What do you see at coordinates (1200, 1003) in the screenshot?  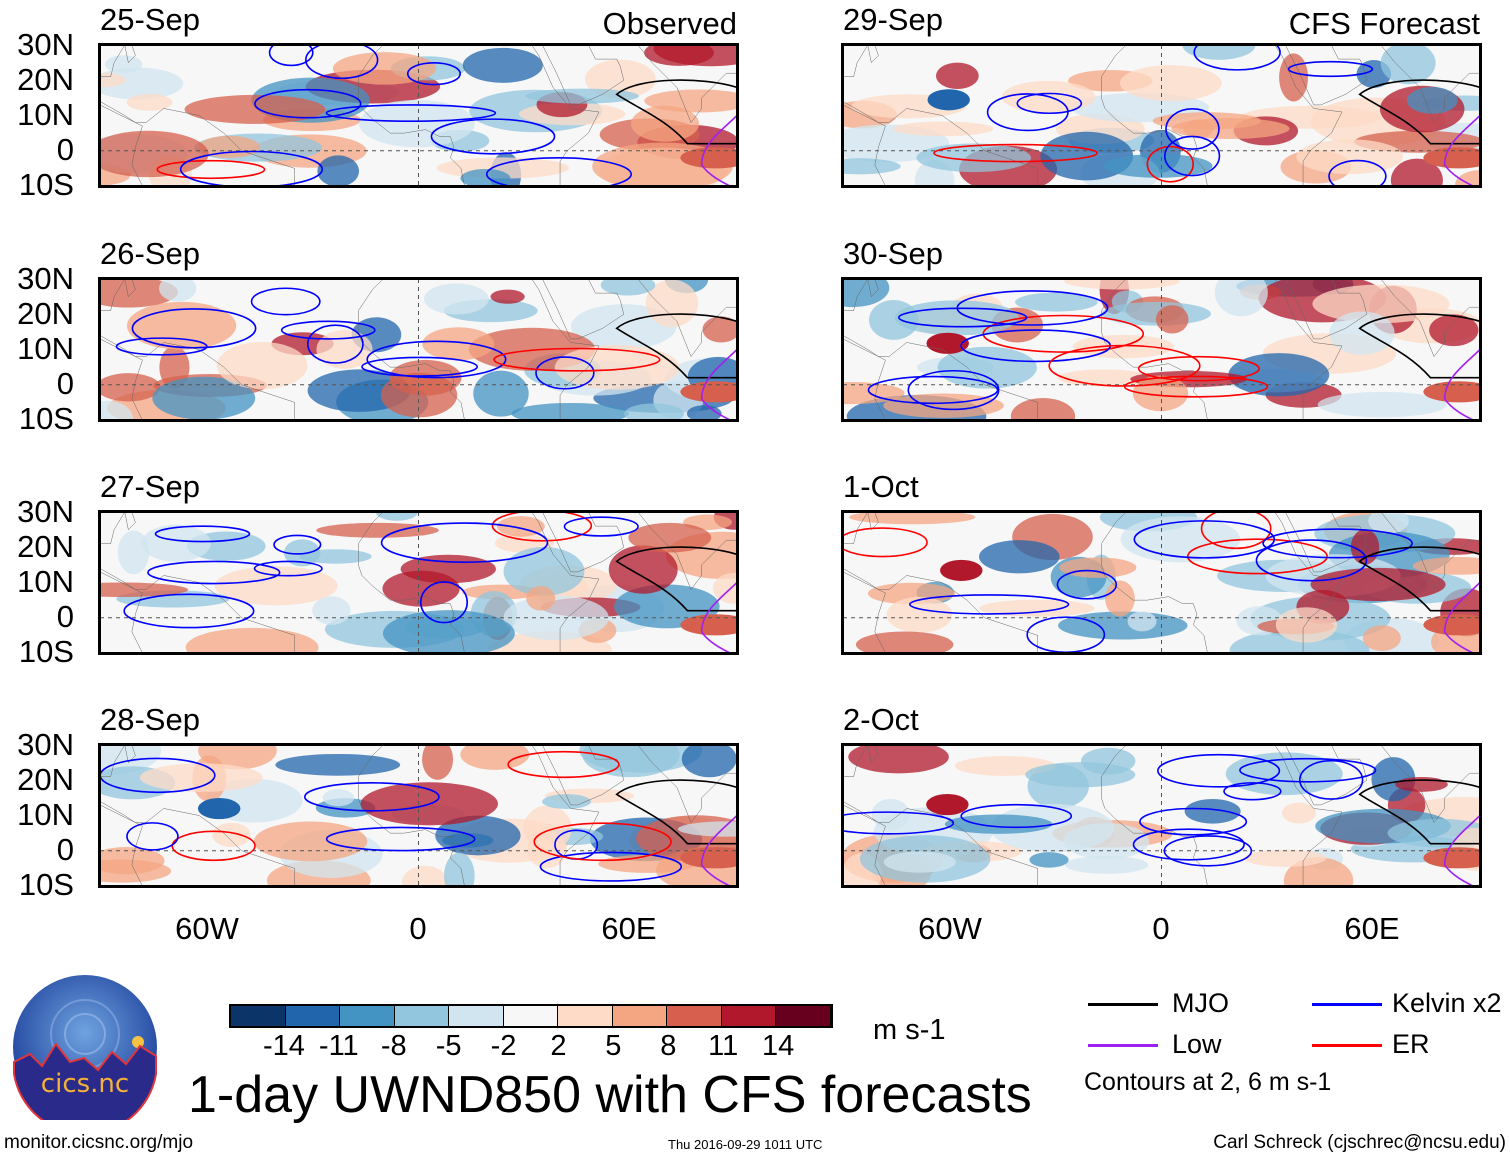 I see `legend-mjo-label: MJO` at bounding box center [1200, 1003].